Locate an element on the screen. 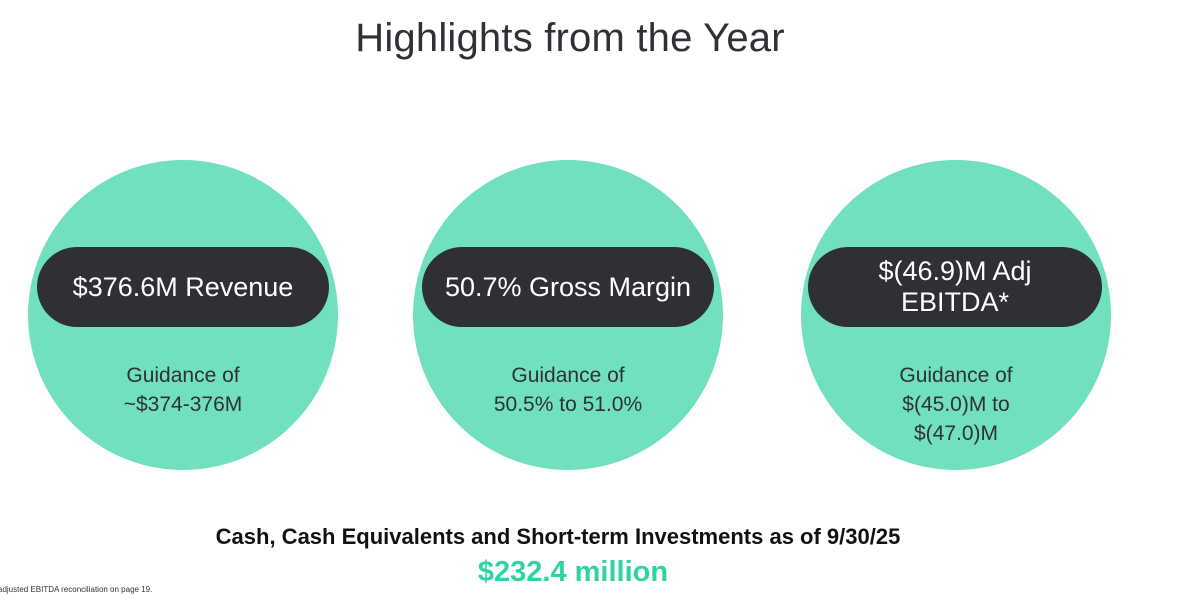 Image resolution: width=1178 pixels, height=600 pixels. revenue-guidance: Guidance of ~$374-376M is located at coordinates (183, 390).